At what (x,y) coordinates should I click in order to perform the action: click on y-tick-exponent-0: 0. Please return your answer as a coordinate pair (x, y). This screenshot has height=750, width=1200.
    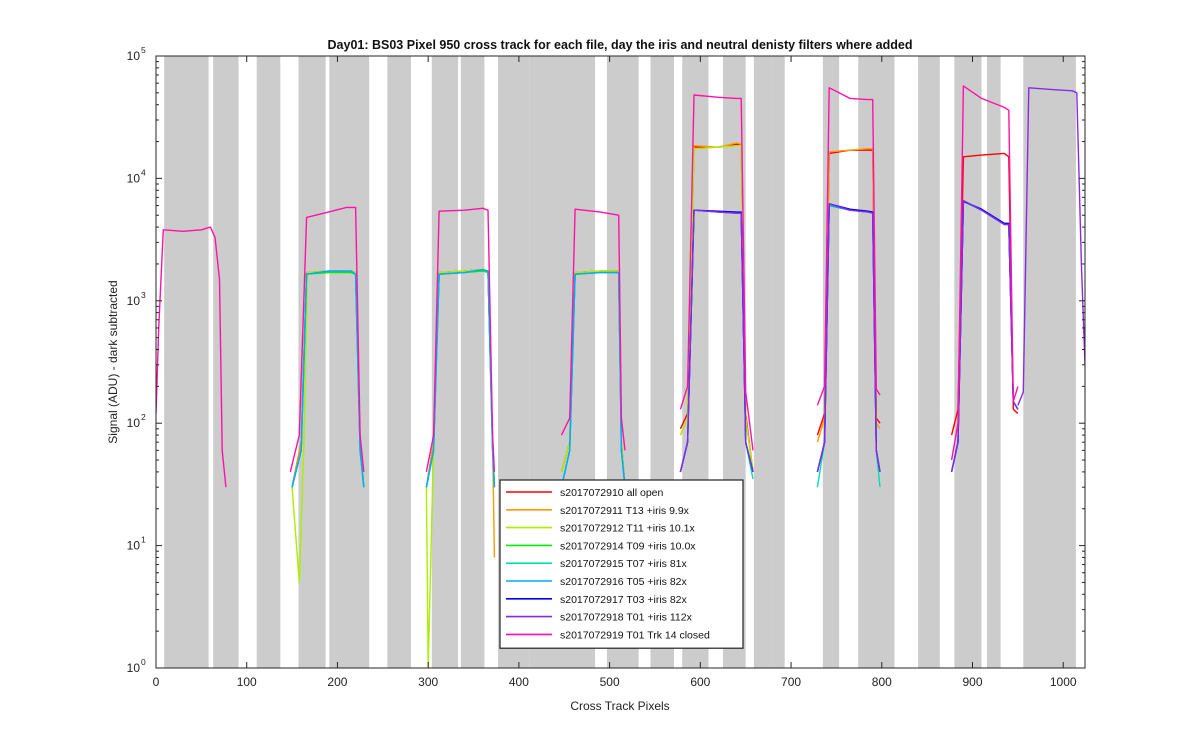
    Looking at the image, I should click on (143, 662).